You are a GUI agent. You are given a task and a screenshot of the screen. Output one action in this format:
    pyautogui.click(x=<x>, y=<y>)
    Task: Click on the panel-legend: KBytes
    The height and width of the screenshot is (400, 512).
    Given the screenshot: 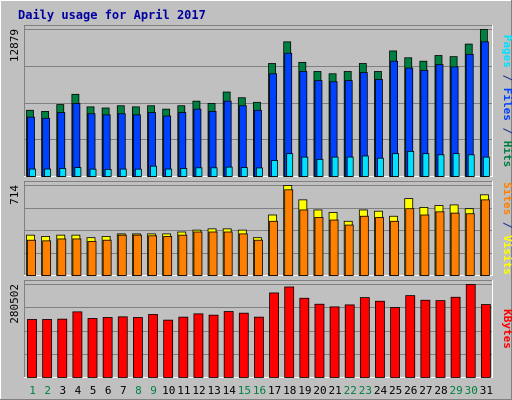 What is the action you would take?
    pyautogui.click(x=506, y=329)
    